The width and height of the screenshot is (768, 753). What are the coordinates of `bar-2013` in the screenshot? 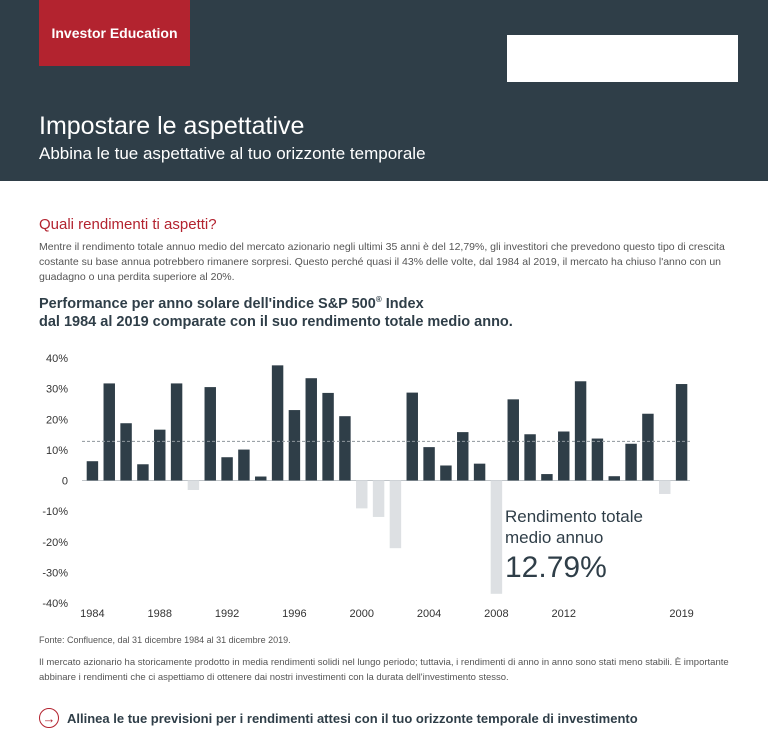 It's located at (580, 431).